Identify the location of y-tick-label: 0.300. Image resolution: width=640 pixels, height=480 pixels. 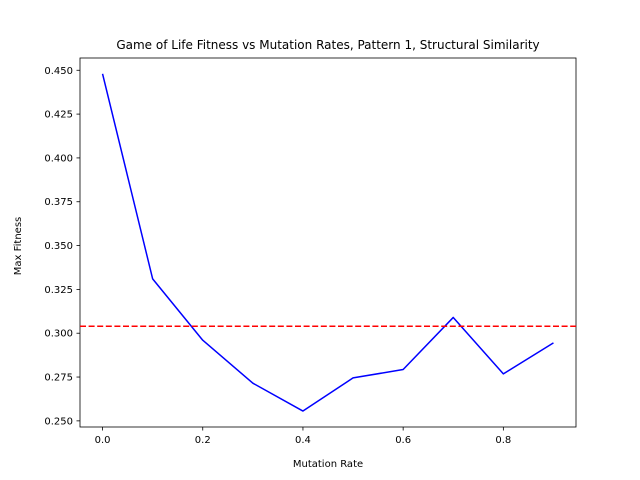
(58, 334).